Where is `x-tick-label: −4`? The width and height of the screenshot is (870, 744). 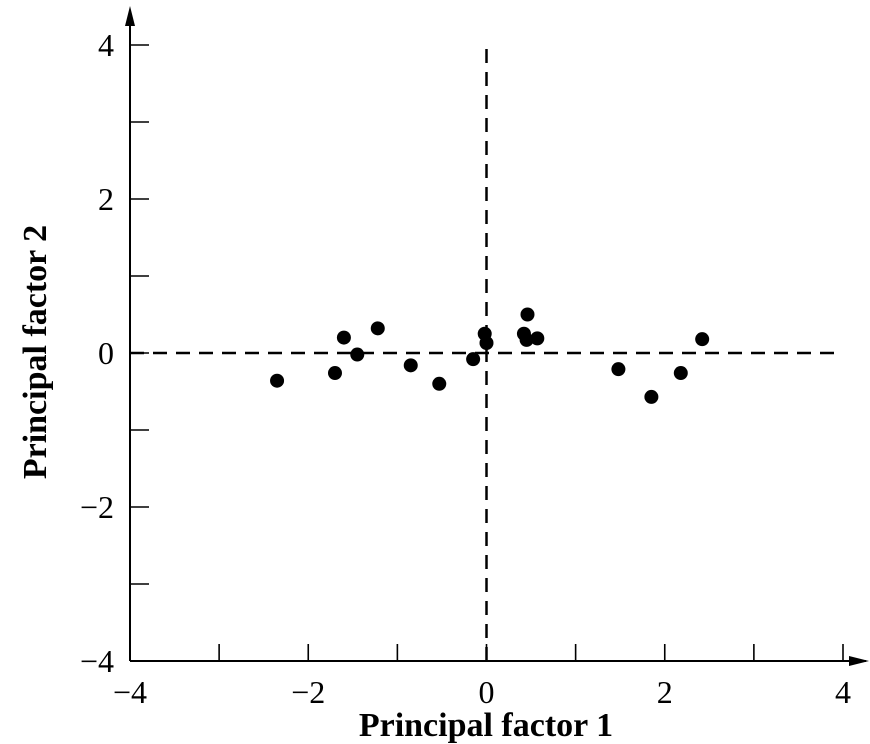 x-tick-label: −4 is located at coordinates (130, 692).